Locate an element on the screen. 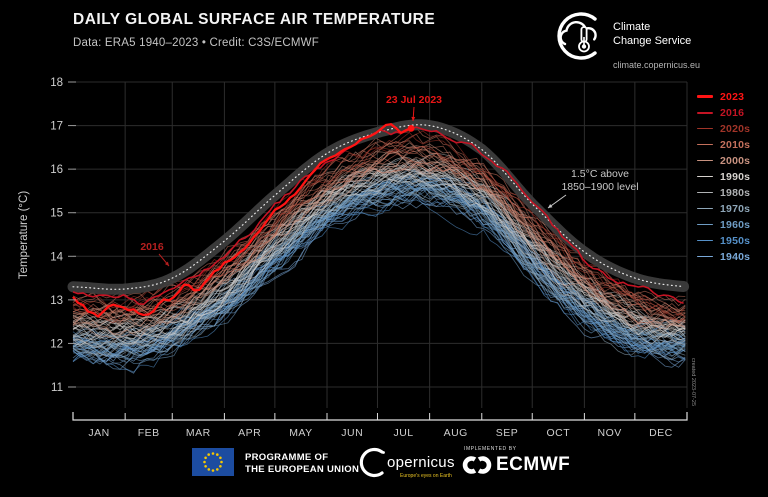  y-tick-label: 11 is located at coordinates (57, 388).